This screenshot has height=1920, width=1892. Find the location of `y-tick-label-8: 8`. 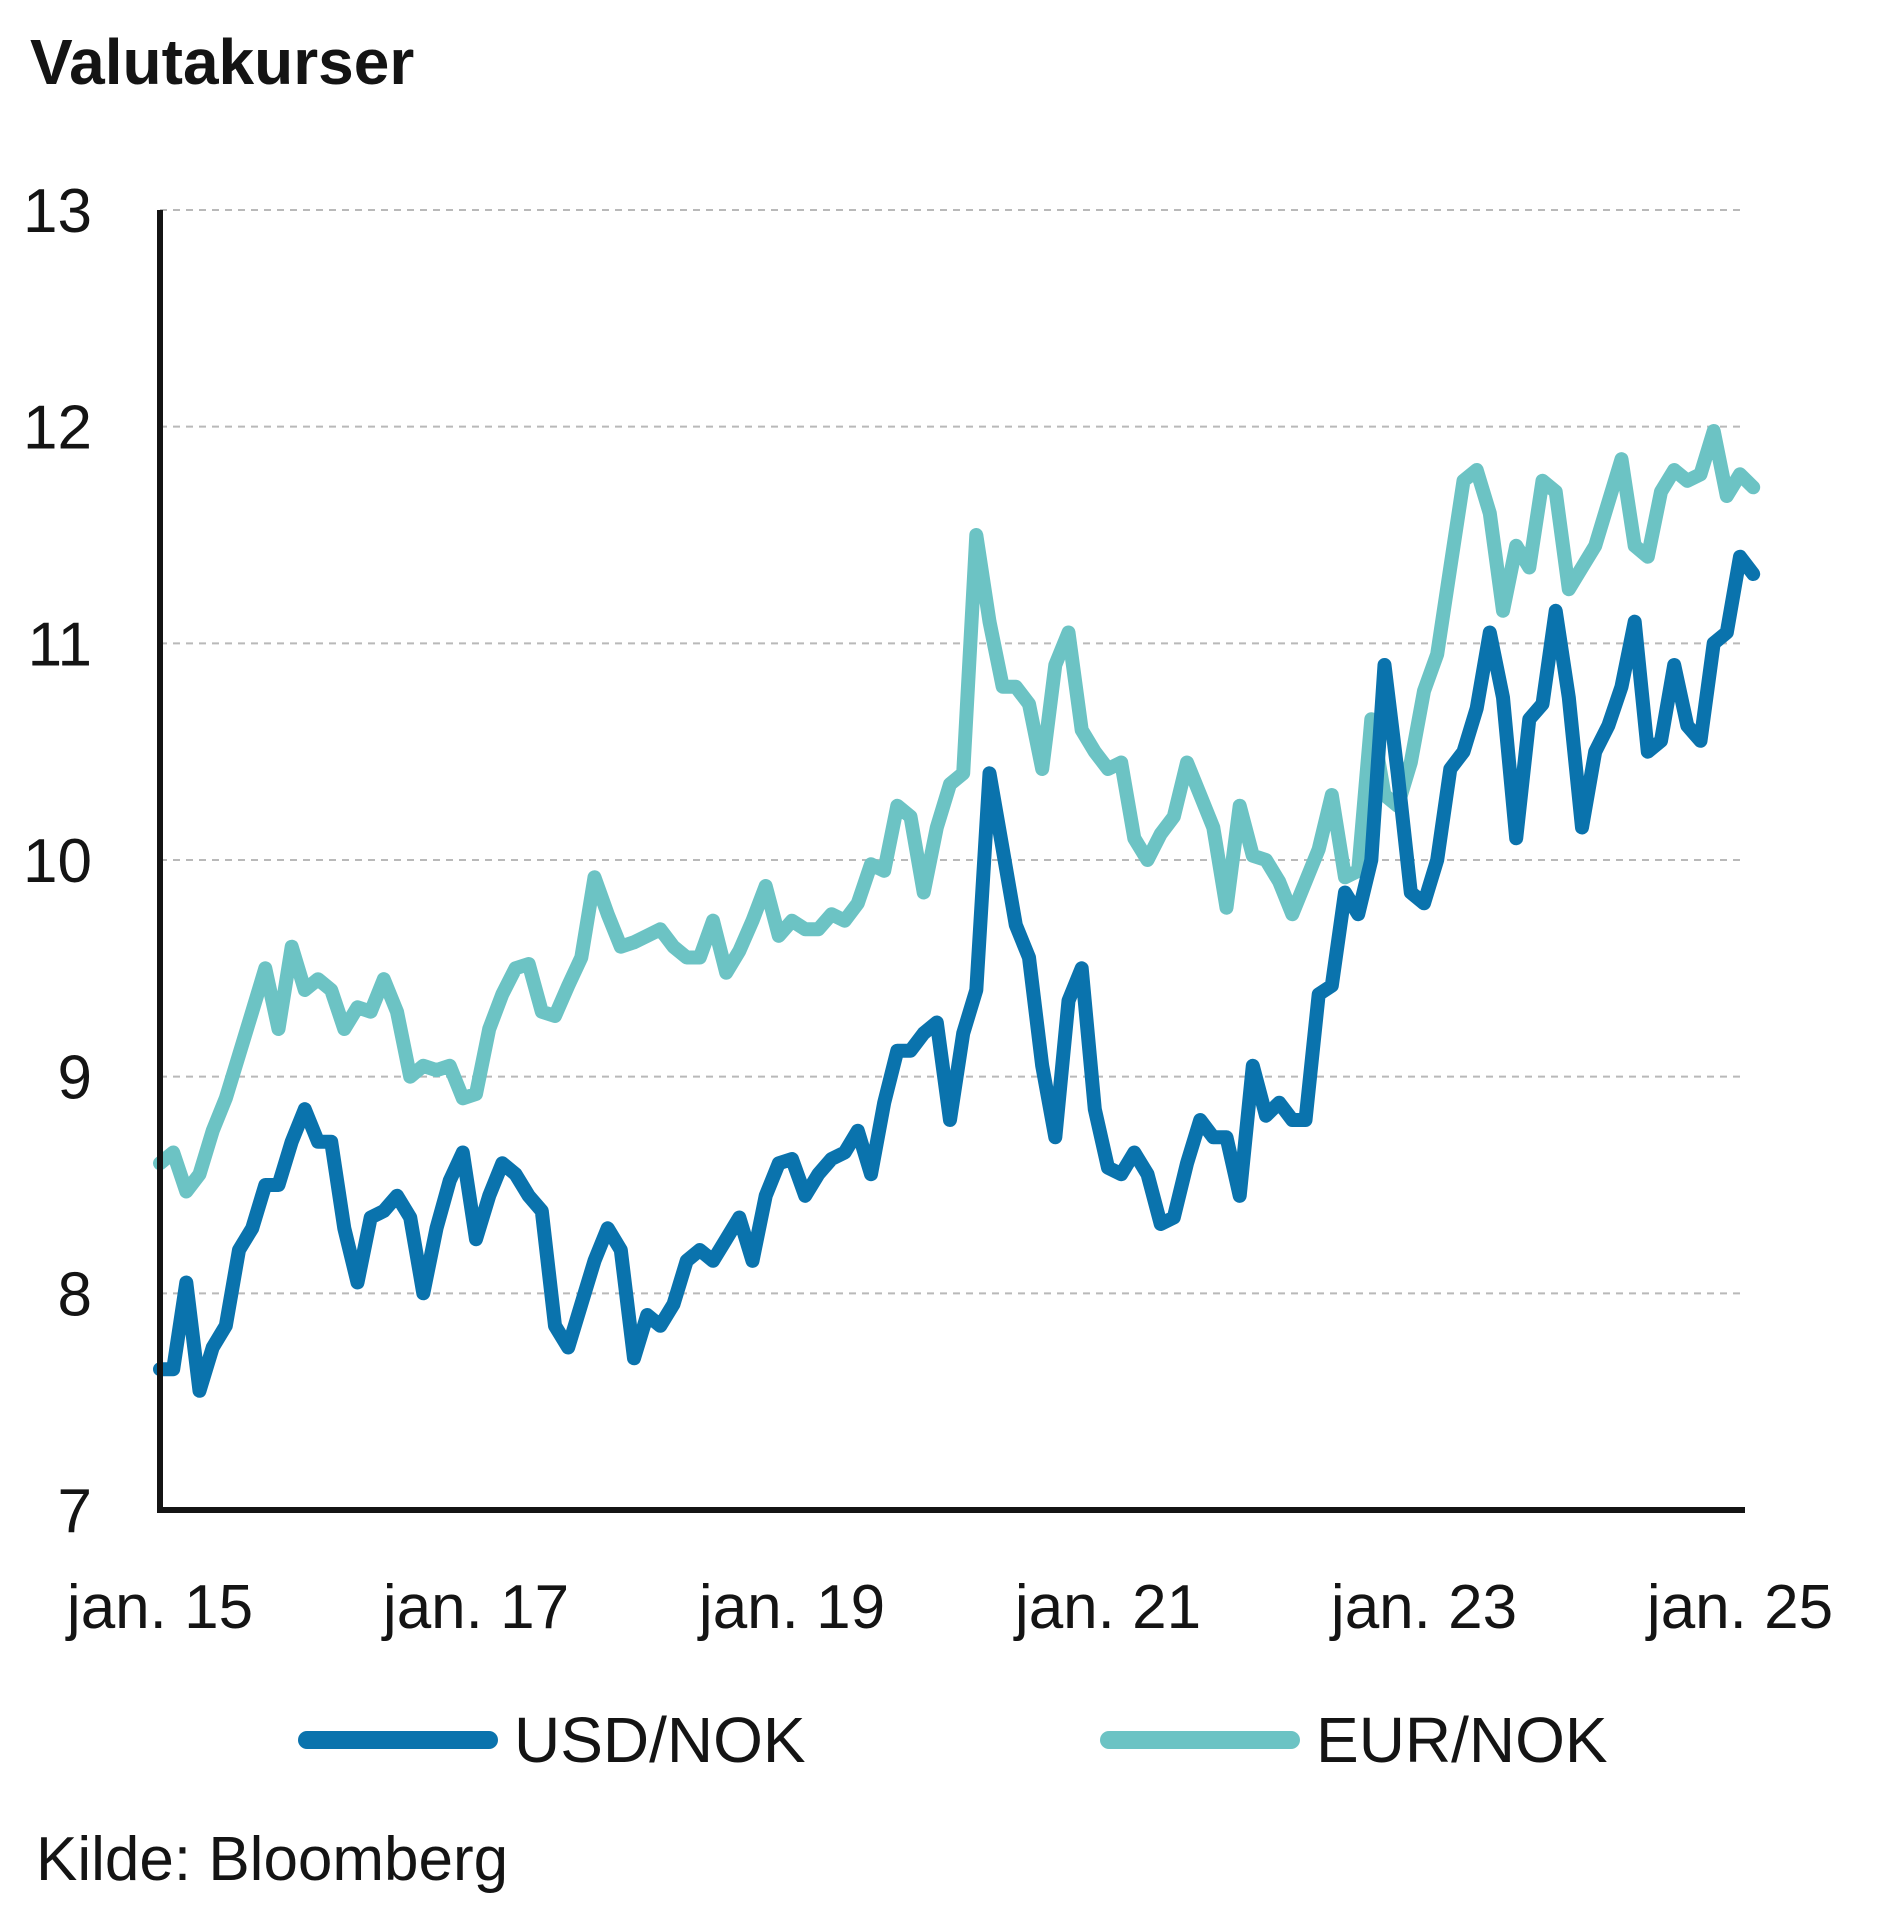

y-tick-label-8: 8 is located at coordinates (75, 1294).